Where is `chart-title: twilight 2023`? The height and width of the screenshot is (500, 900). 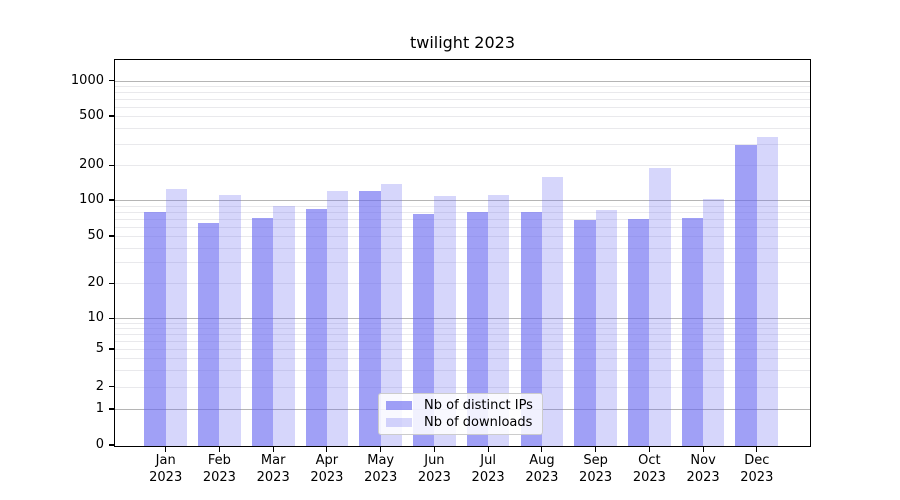 chart-title: twilight 2023 is located at coordinates (462, 42).